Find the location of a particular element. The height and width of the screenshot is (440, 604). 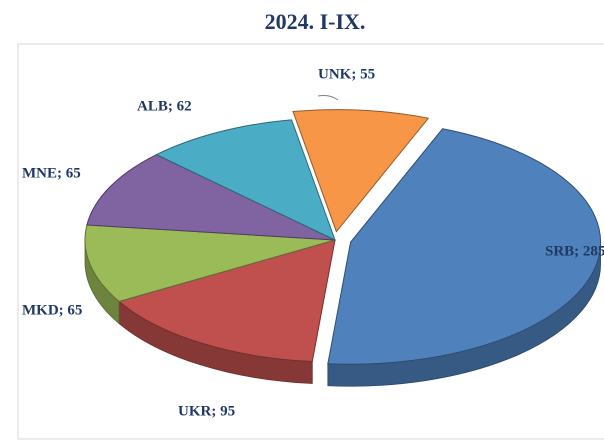

data-label: SRB; 285 is located at coordinates (574, 251).